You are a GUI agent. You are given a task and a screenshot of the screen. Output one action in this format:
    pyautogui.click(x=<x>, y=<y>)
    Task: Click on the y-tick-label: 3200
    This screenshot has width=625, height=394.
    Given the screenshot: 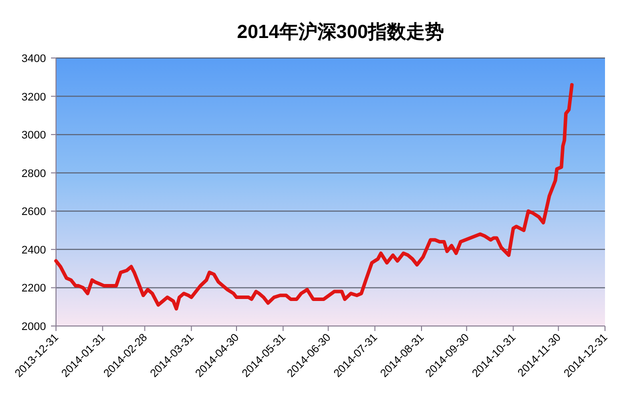 What is the action you would take?
    pyautogui.click(x=34, y=97)
    